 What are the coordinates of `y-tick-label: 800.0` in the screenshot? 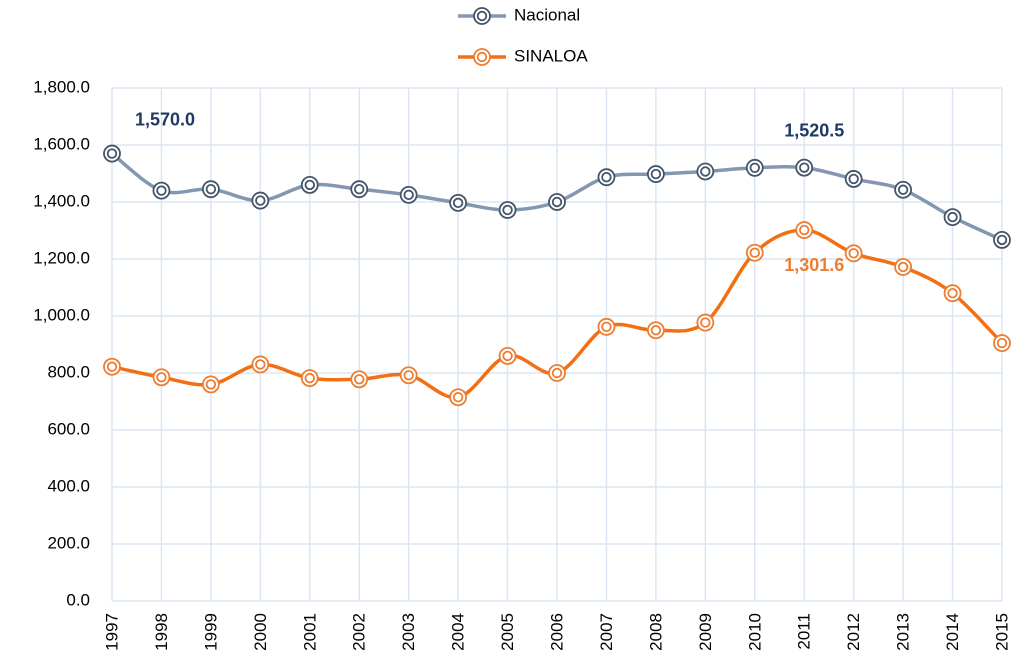 It's located at (68, 371).